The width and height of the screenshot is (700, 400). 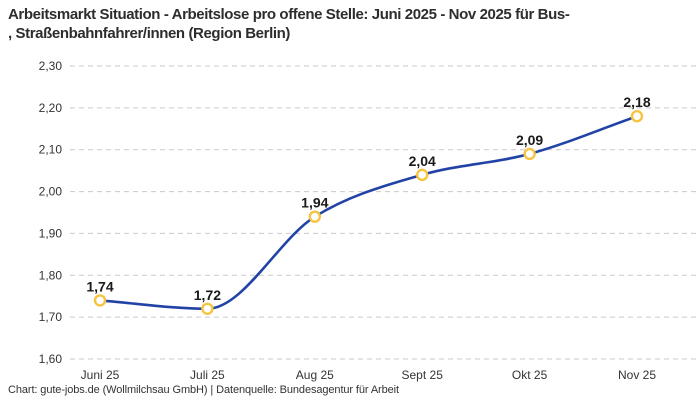 I want to click on x-tick-label: Juni 25, so click(x=100, y=375).